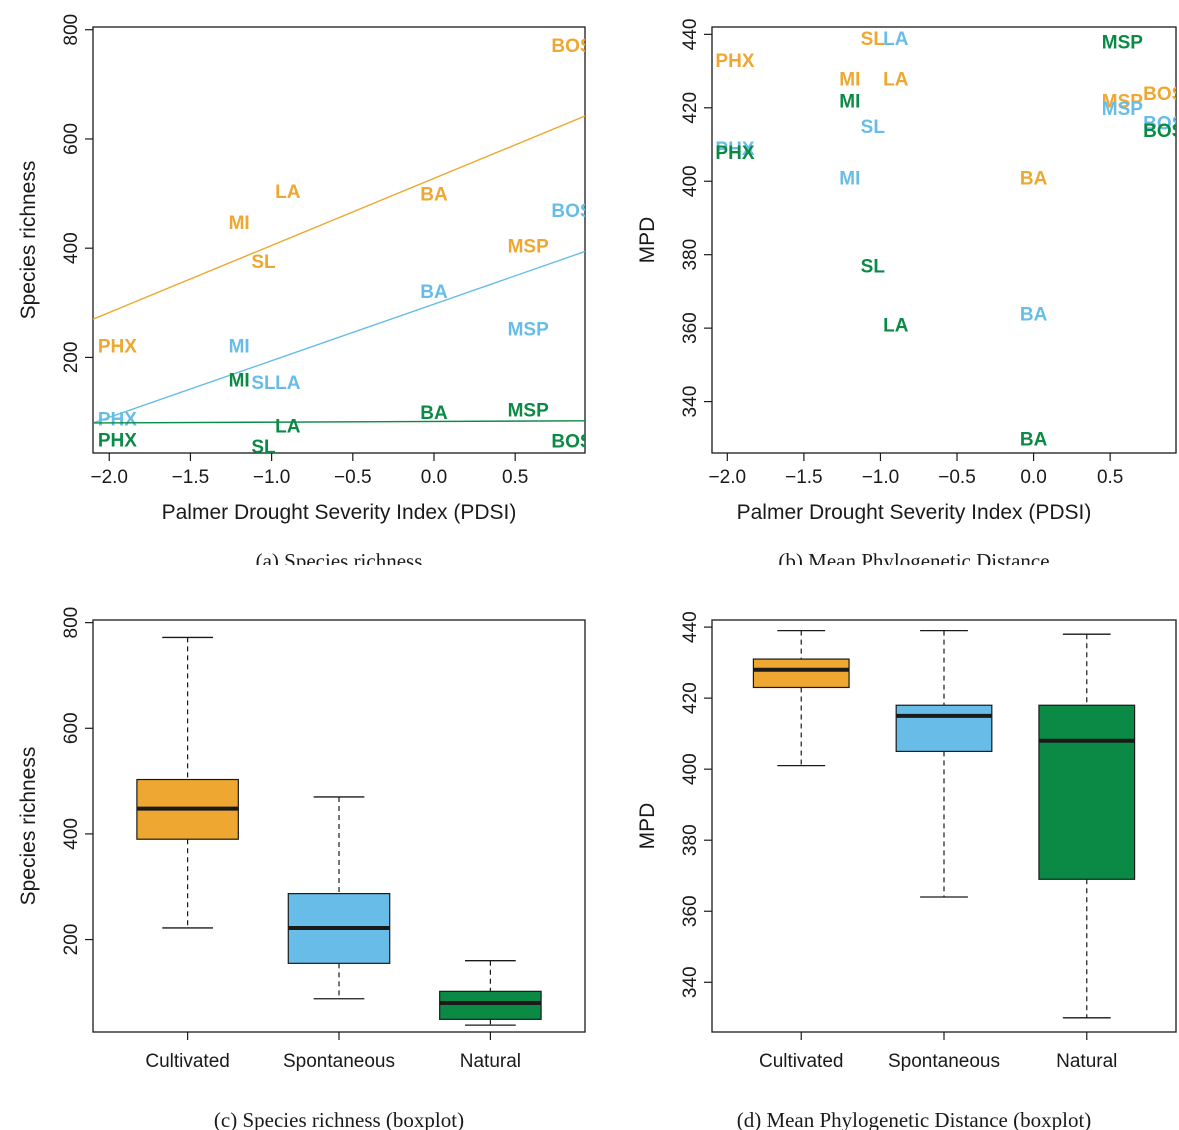  What do you see at coordinates (339, 217) in the screenshot?
I see `fit-line-cultivated` at bounding box center [339, 217].